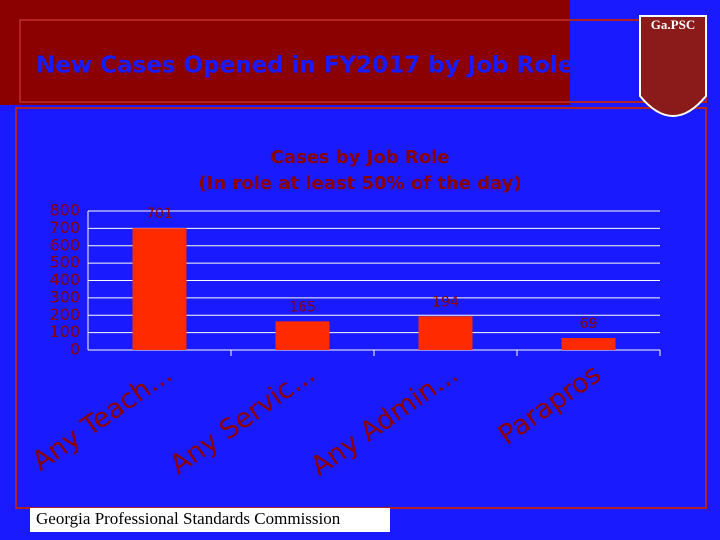  I want to click on data-label: 165, so click(302, 307).